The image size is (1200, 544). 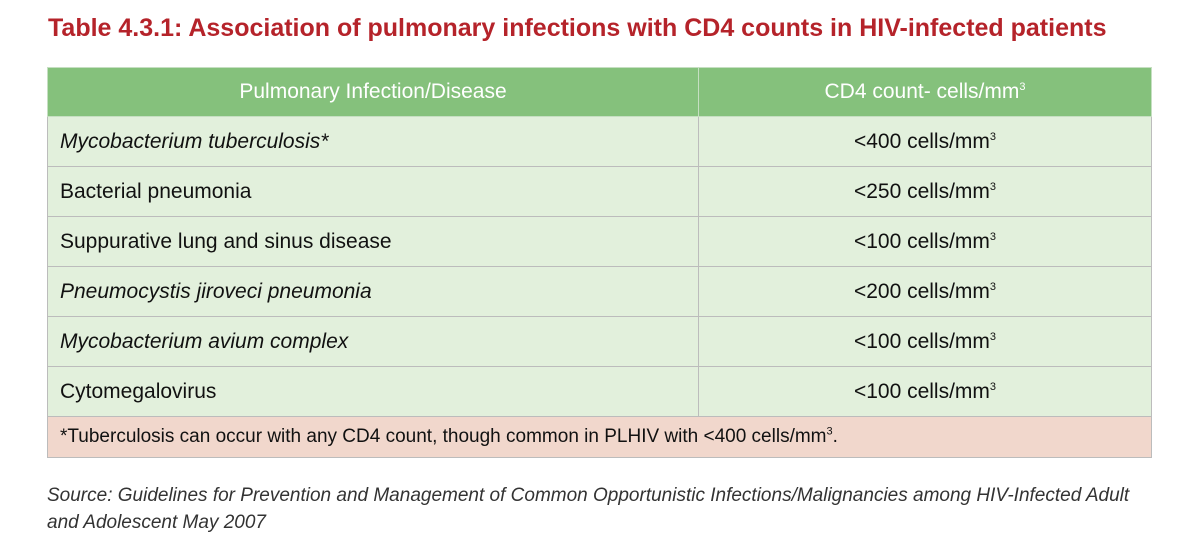 I want to click on table-row: Bacterial pneumonia <250 cells/mm3, so click(x=599, y=191).